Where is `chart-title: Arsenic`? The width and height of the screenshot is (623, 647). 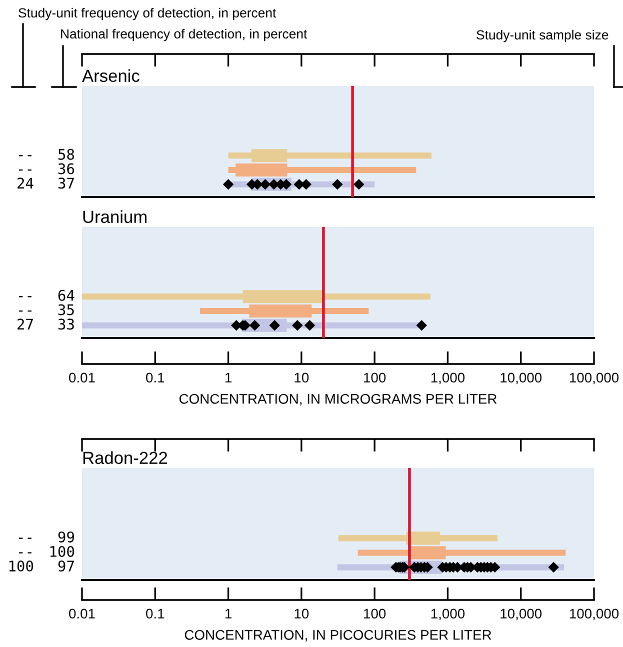
chart-title: Arsenic is located at coordinates (111, 75).